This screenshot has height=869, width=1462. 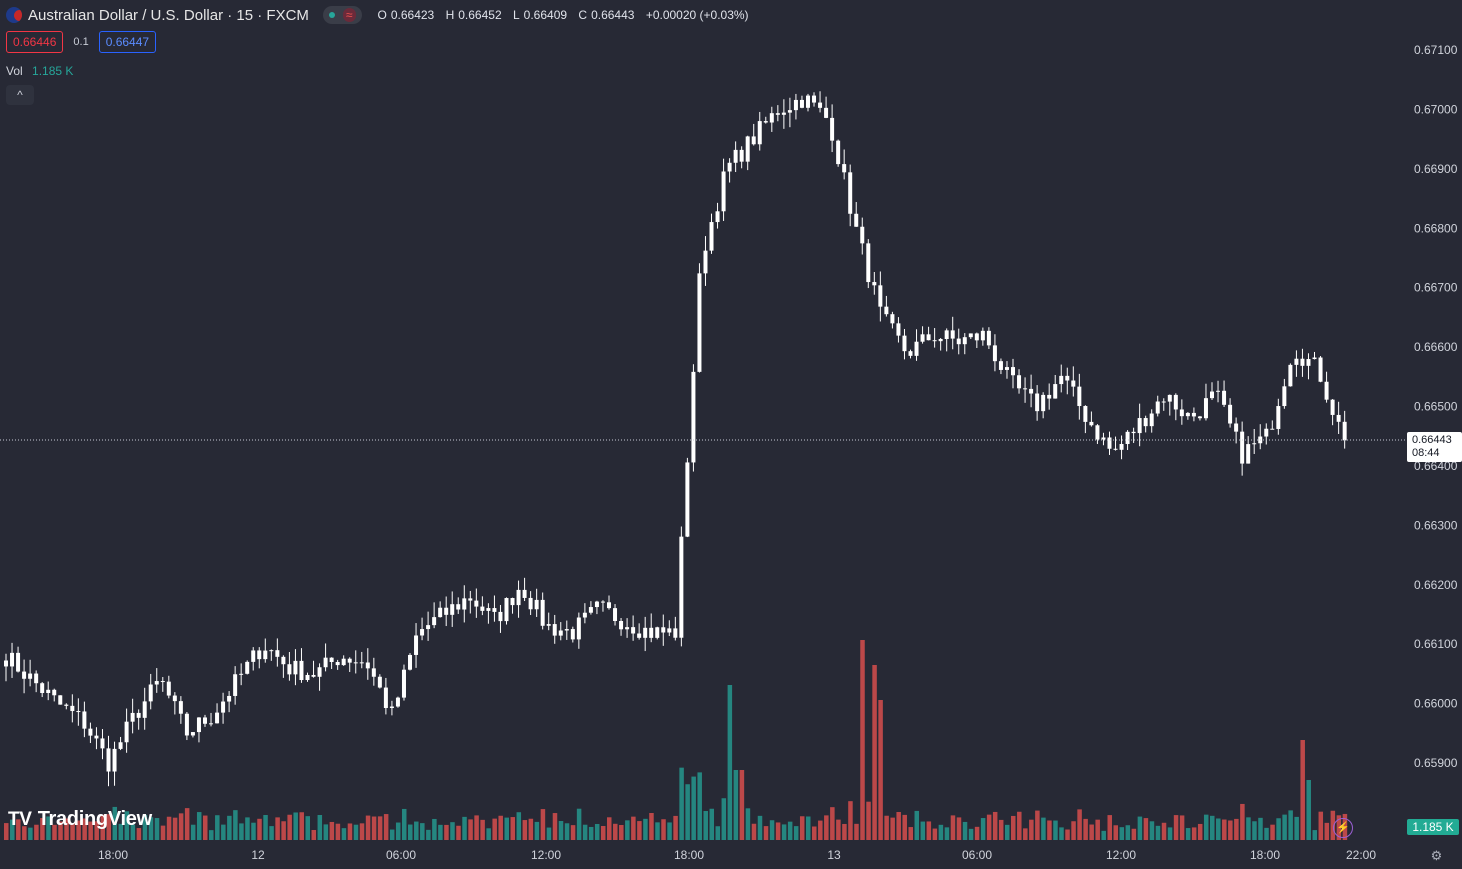 What do you see at coordinates (834, 855) in the screenshot?
I see `x-tick-label: 13` at bounding box center [834, 855].